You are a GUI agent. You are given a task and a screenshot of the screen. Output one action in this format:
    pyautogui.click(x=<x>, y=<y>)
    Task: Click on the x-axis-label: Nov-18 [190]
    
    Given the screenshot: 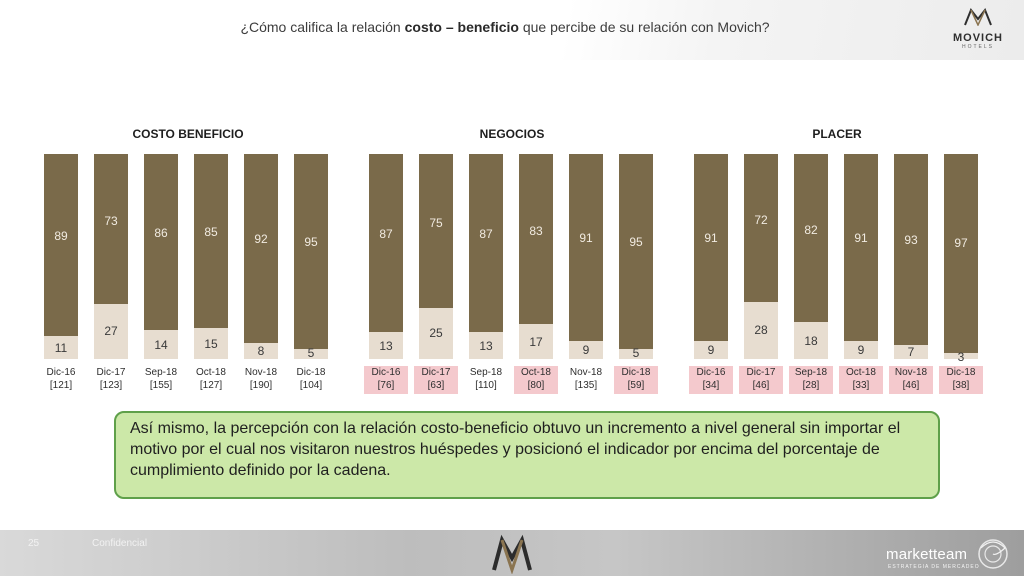 What is the action you would take?
    pyautogui.click(x=261, y=380)
    